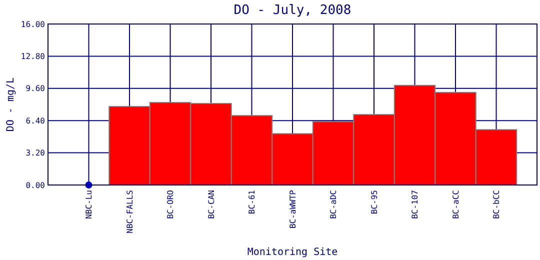 This screenshot has height=260, width=540. I want to click on y-tick-label: 9.60, so click(36, 89).